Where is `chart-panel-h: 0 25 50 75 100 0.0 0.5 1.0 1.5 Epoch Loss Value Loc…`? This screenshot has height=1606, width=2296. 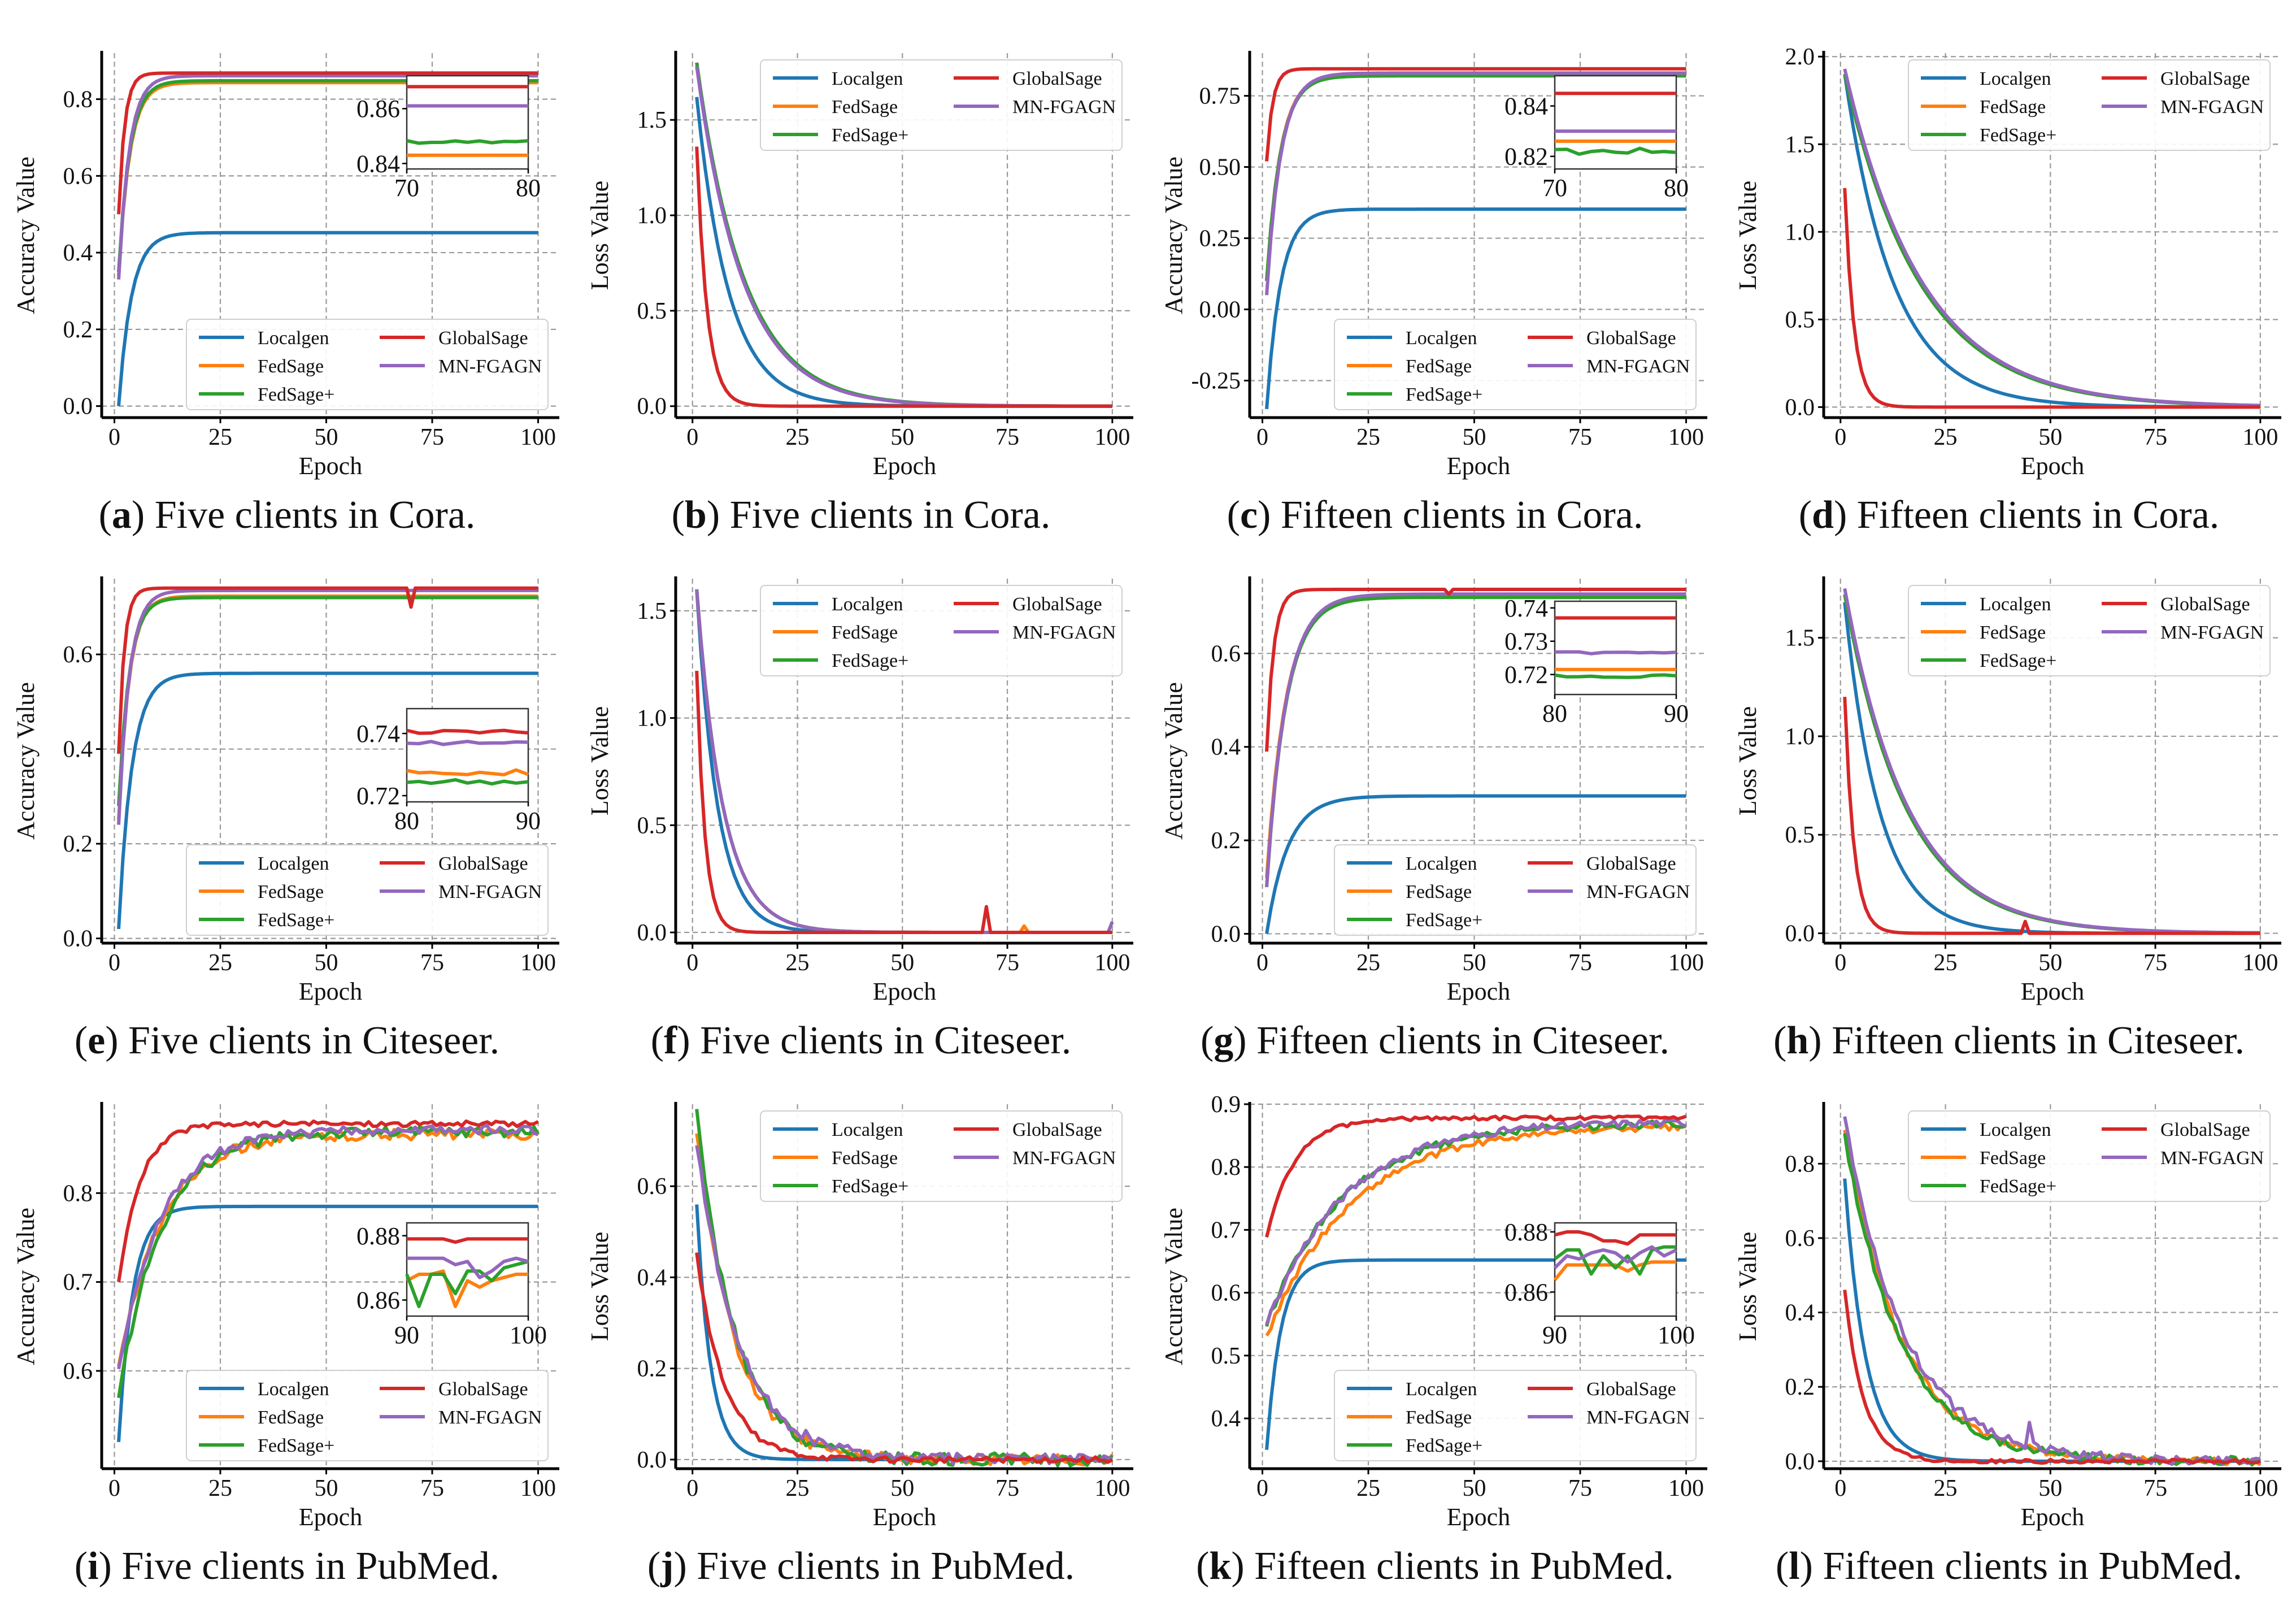 chart-panel-h: 0 25 50 75 100 0.0 0.5 1.0 1.5 Epoch Loss Value Loc… is located at coordinates (2009, 805).